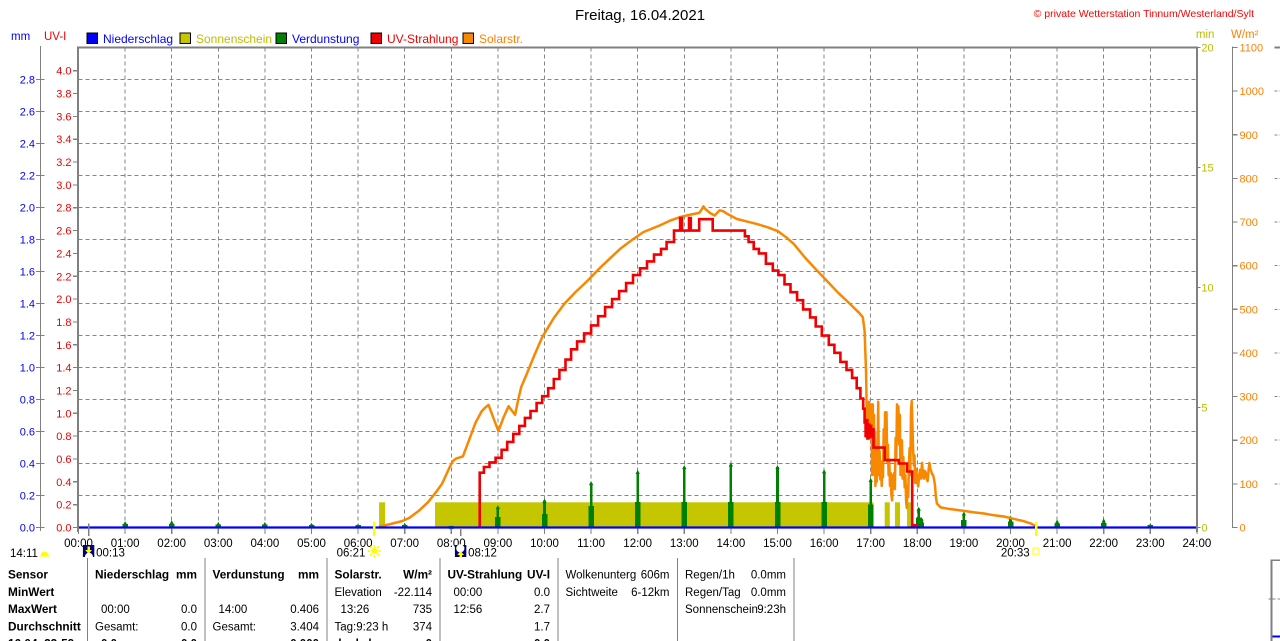 The width and height of the screenshot is (1280, 641). I want to click on uv-axis-ticklabel: 0.6, so click(63, 460).